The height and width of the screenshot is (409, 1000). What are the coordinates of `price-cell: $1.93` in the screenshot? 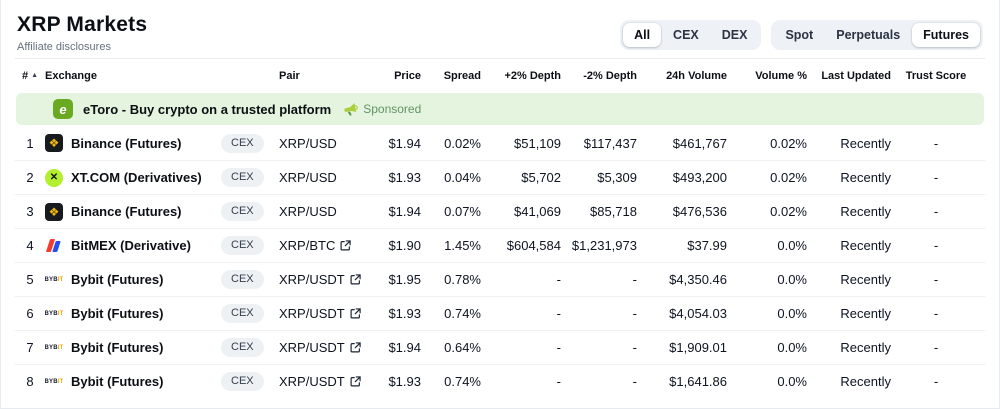 It's located at (404, 381).